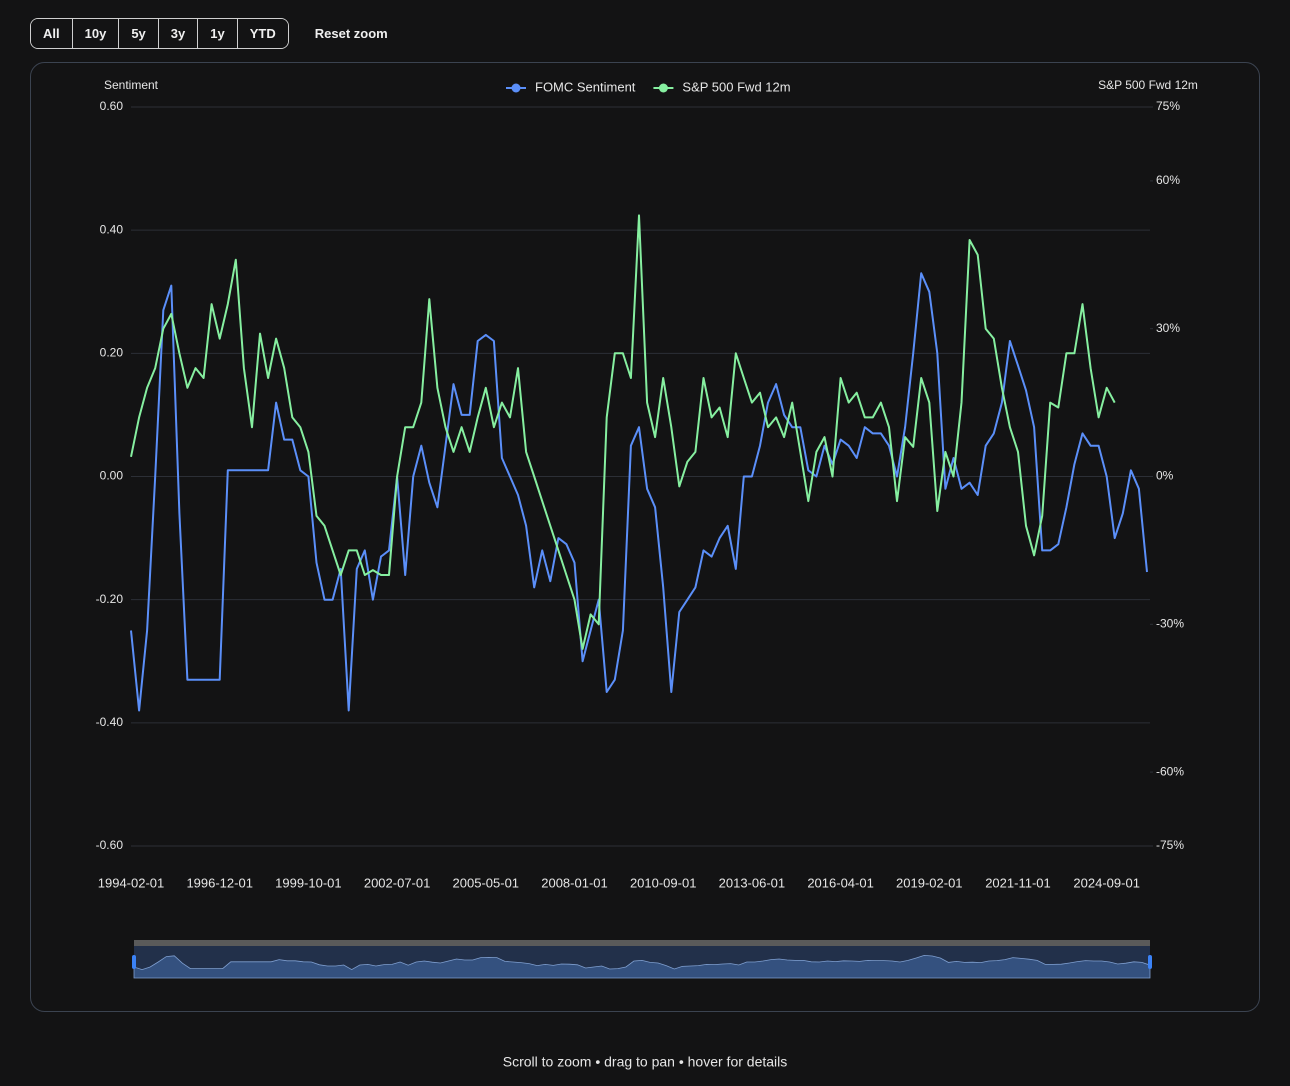 This screenshot has height=1086, width=1290. I want to click on y-tick-label: 0.60, so click(112, 106).